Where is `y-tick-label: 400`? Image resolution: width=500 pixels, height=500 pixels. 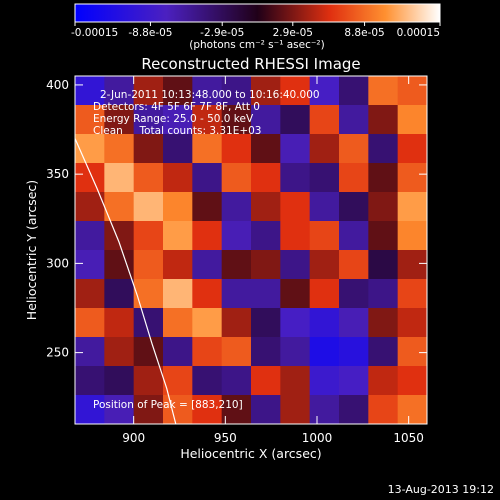
y-tick-label: 400 is located at coordinates (57, 85).